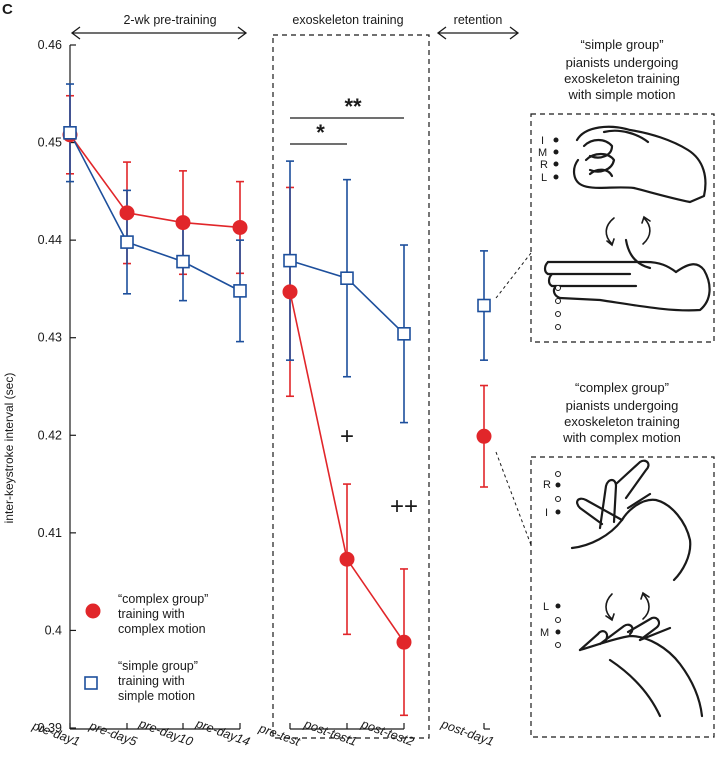 The height and width of the screenshot is (783, 720). Describe the element at coordinates (631, 520) in the screenshot. I see `hand-complex-top-icon` at that location.